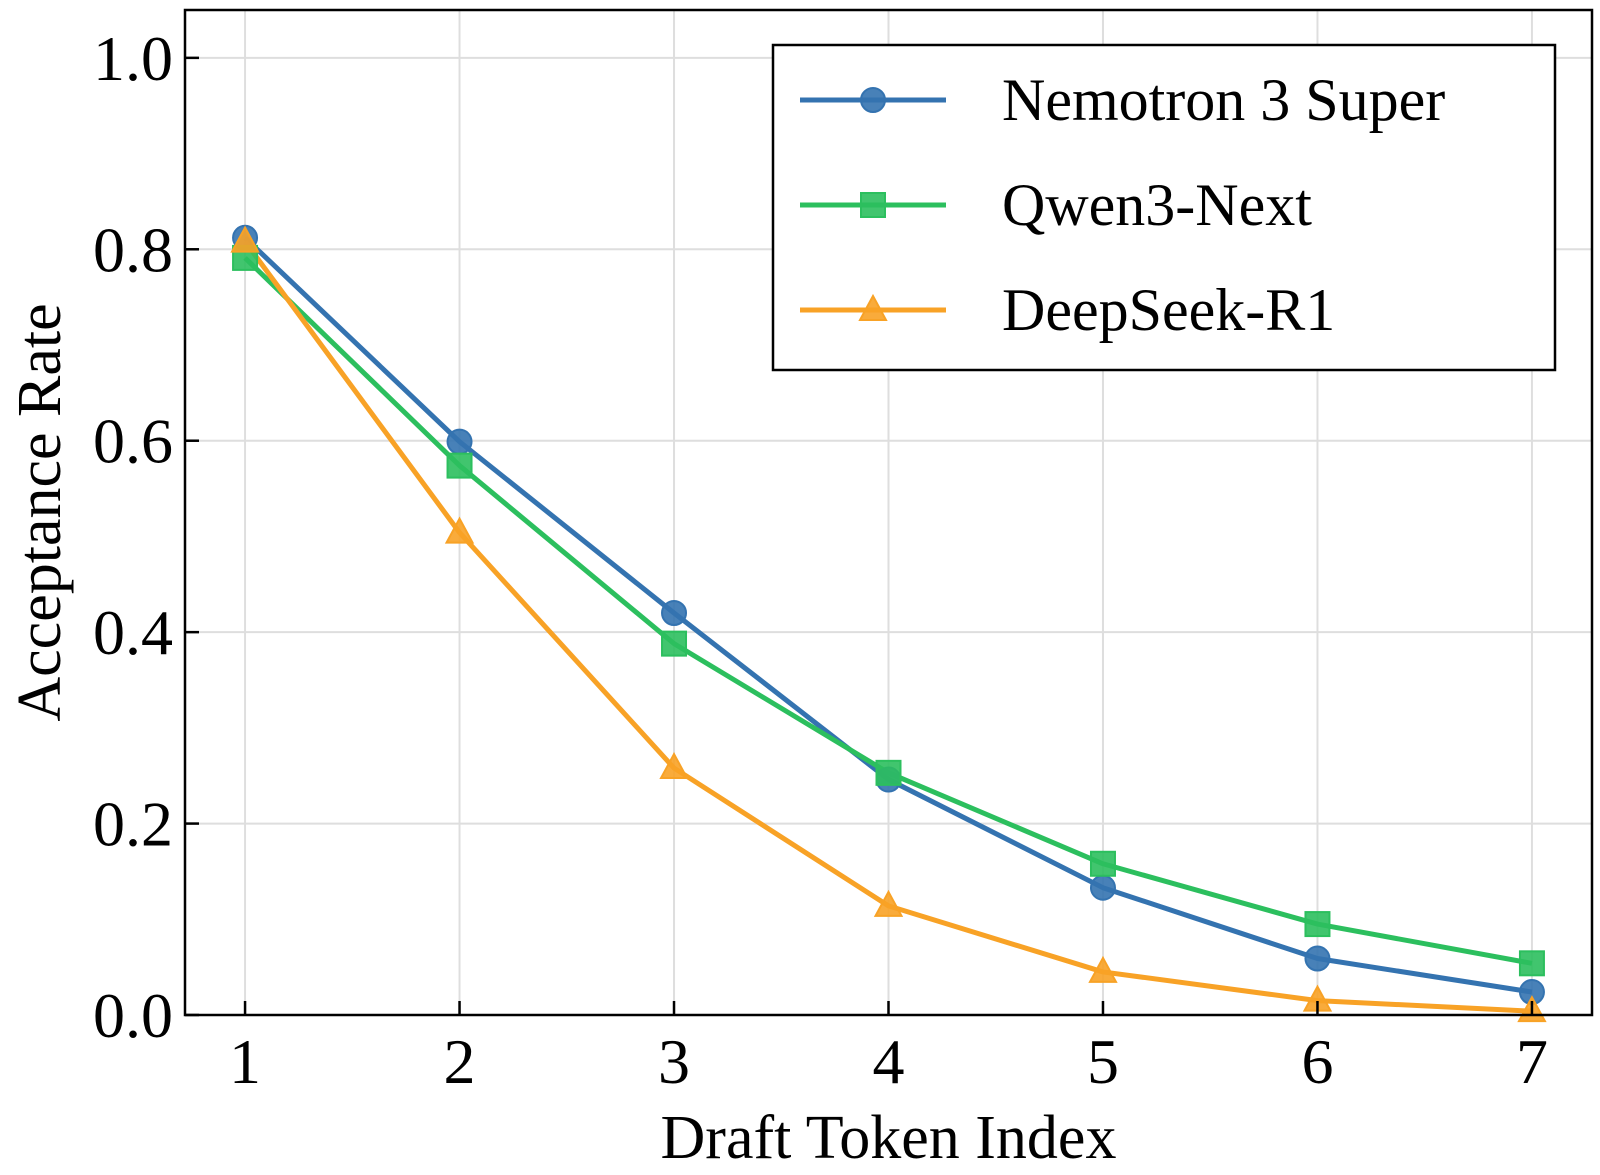  What do you see at coordinates (1168, 310) in the screenshot?
I see `legend-label-3: DeepSeek-R1` at bounding box center [1168, 310].